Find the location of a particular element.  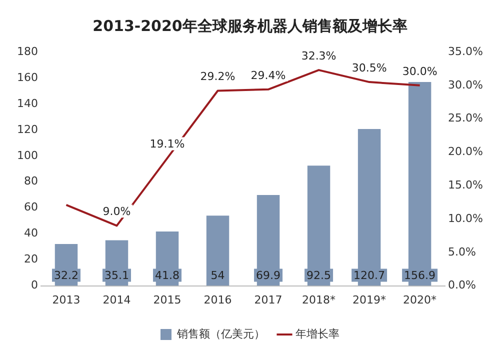

y-tick-label: 80 is located at coordinates (31, 181).